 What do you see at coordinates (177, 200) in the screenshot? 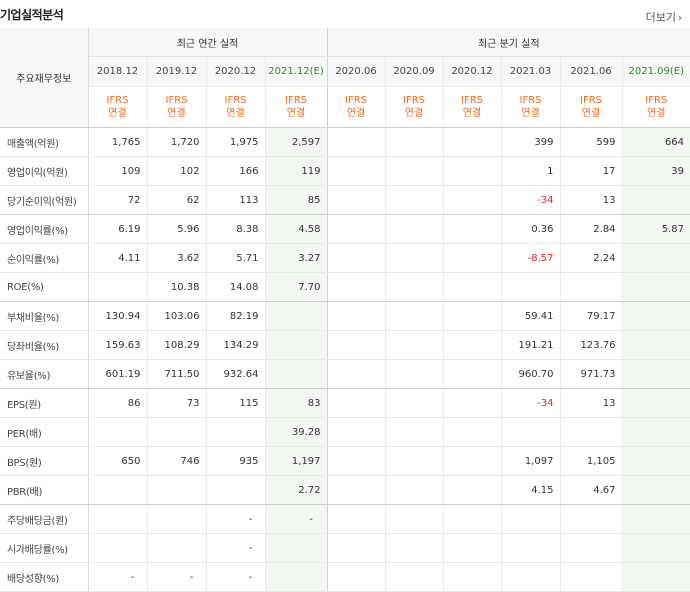
I see `table-cell: 62` at bounding box center [177, 200].